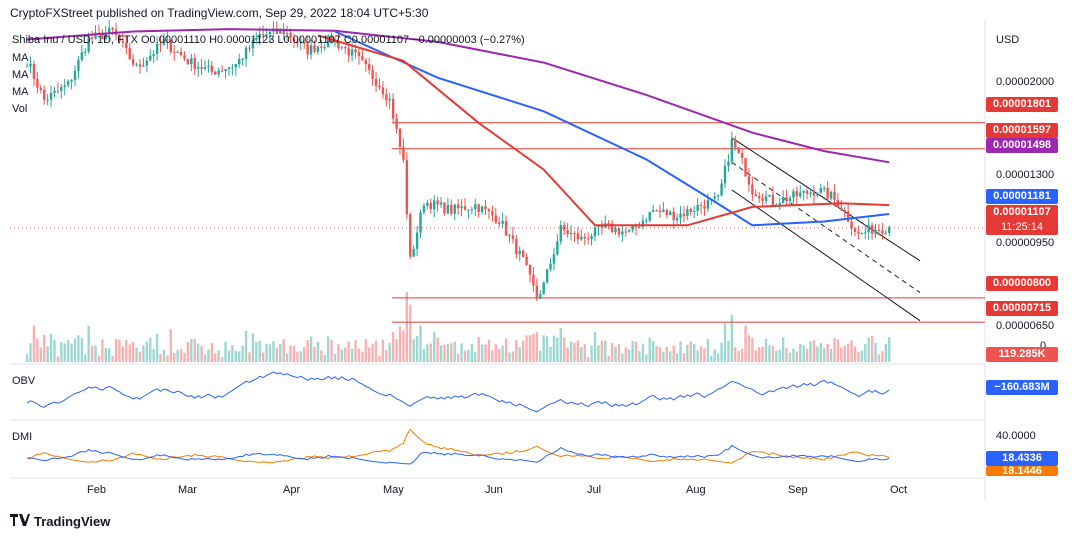 This screenshot has width=1078, height=540. What do you see at coordinates (1022, 354) in the screenshot?
I see `volume-badge: 119.285K` at bounding box center [1022, 354].